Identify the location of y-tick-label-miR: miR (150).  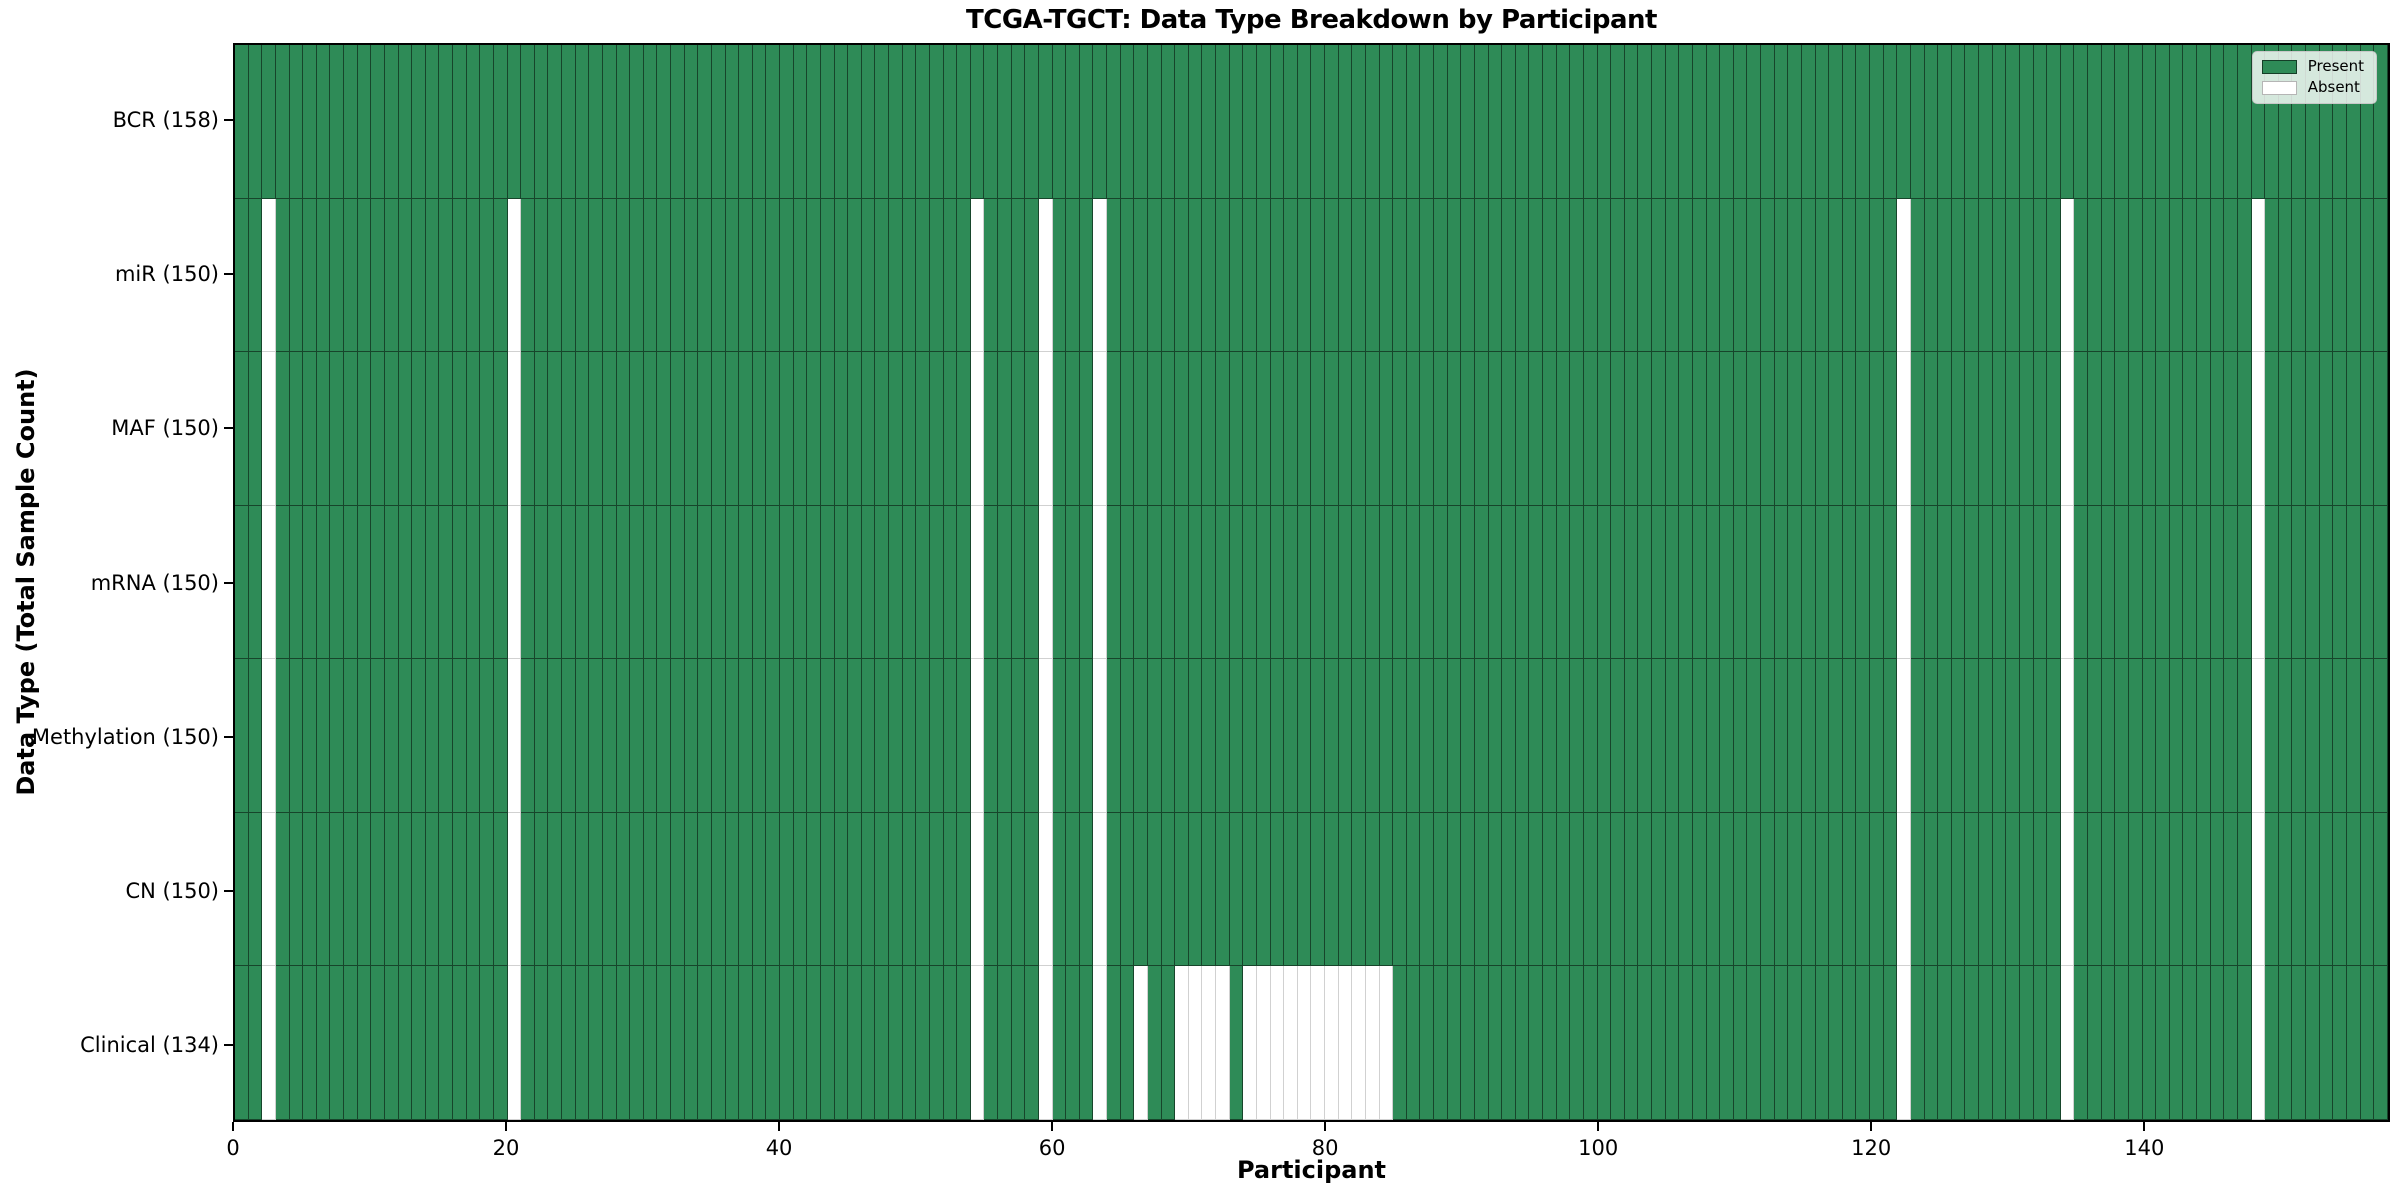
(166, 274).